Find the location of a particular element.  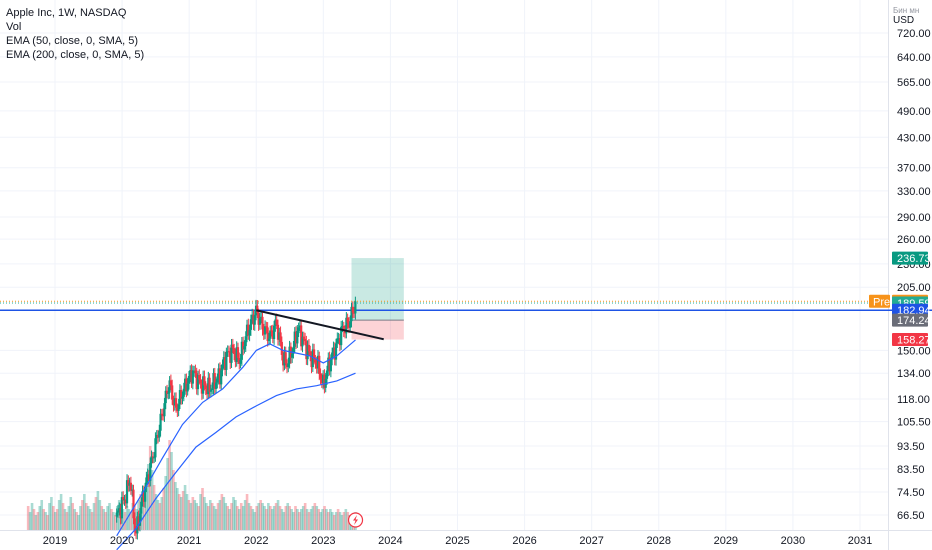

price-tag-box is located at coordinates (910, 310).